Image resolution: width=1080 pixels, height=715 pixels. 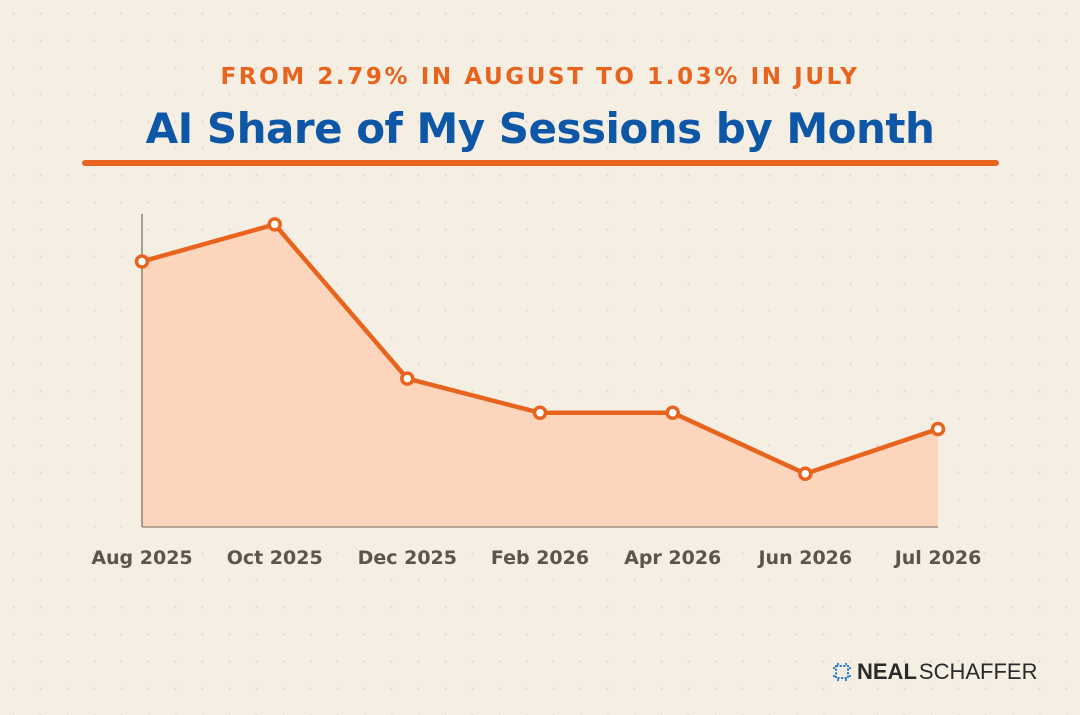 I want to click on chart-subtitle: FROM 2.79% IN AUGUST TO 1.03% IN JULY, so click(x=540, y=77).